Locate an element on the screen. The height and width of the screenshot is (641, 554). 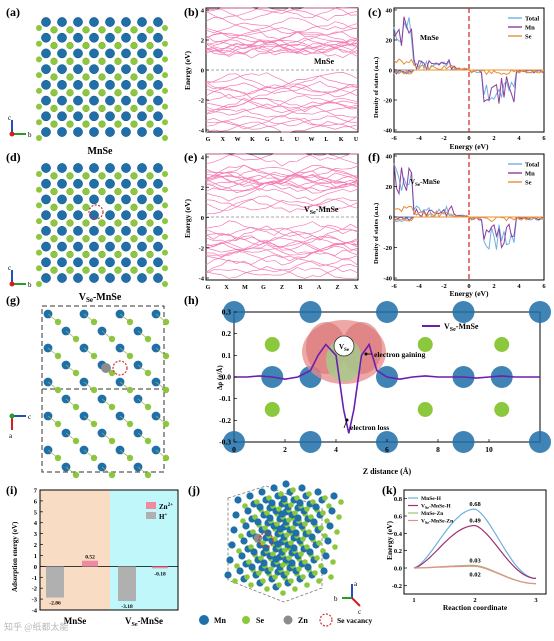
y-tick-label: 6 is located at coordinates (36, 501).